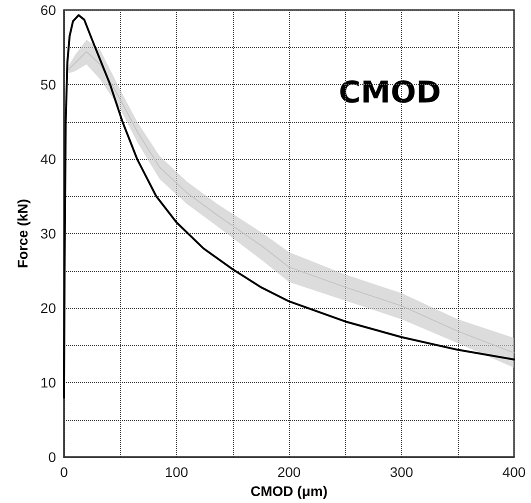 This screenshot has height=503, width=531. What do you see at coordinates (390, 93) in the screenshot?
I see `annotation: CMOD` at bounding box center [390, 93].